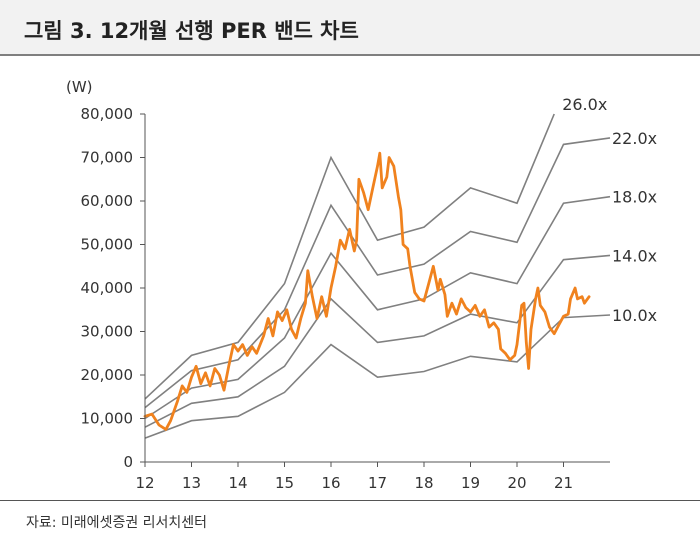 Image resolution: width=700 pixels, height=538 pixels. What do you see at coordinates (423, 483) in the screenshot?
I see `x-tick-label-6: 18` at bounding box center [423, 483].